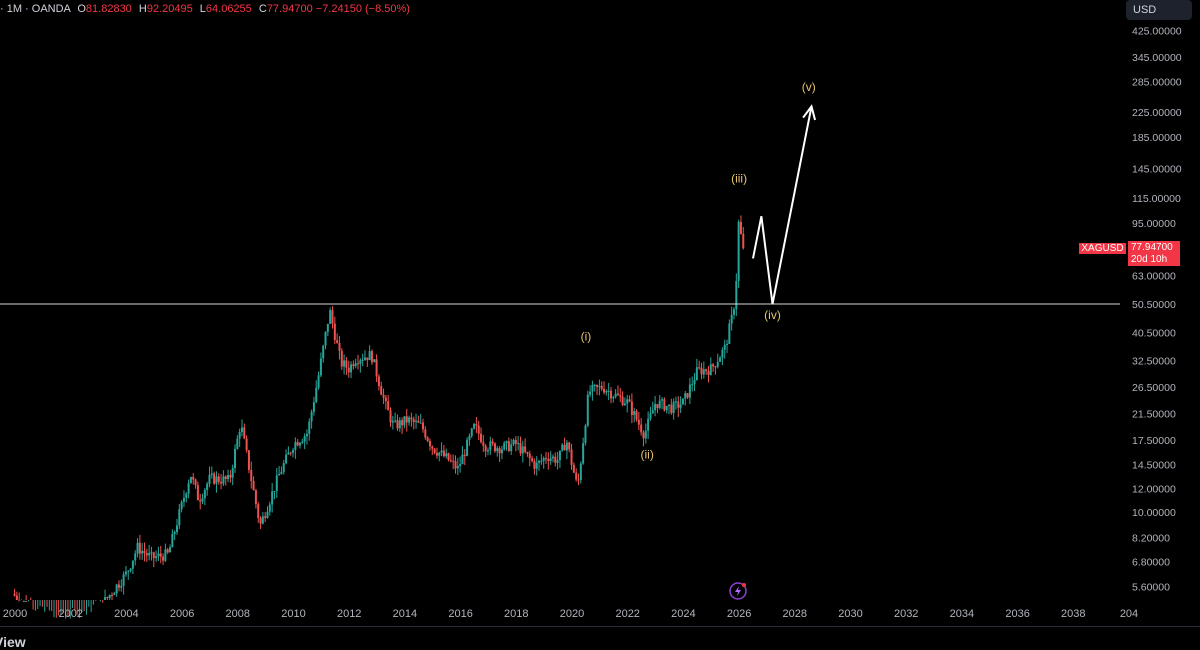 The height and width of the screenshot is (650, 1200). Describe the element at coordinates (1151, 588) in the screenshot. I see `y-tick-label: 5.60000` at that location.